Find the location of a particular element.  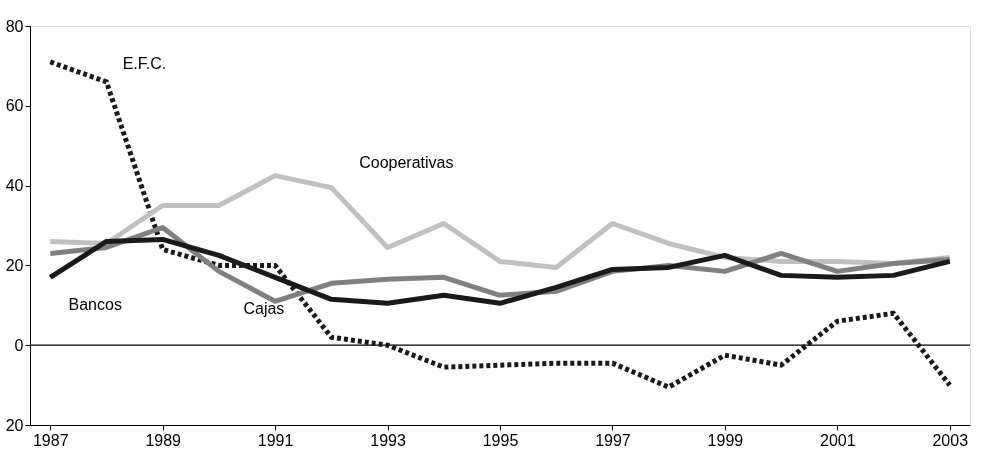

series-label: Cajas is located at coordinates (264, 309).